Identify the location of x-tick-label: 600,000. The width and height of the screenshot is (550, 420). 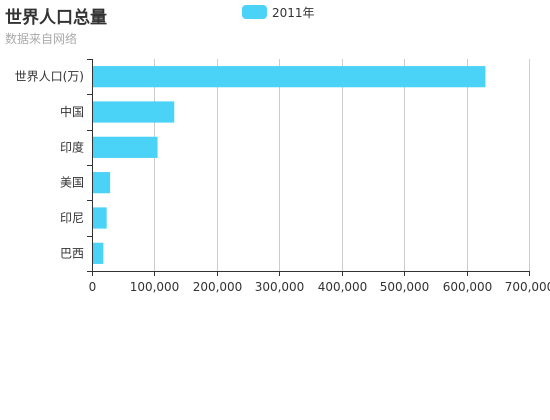
(468, 287).